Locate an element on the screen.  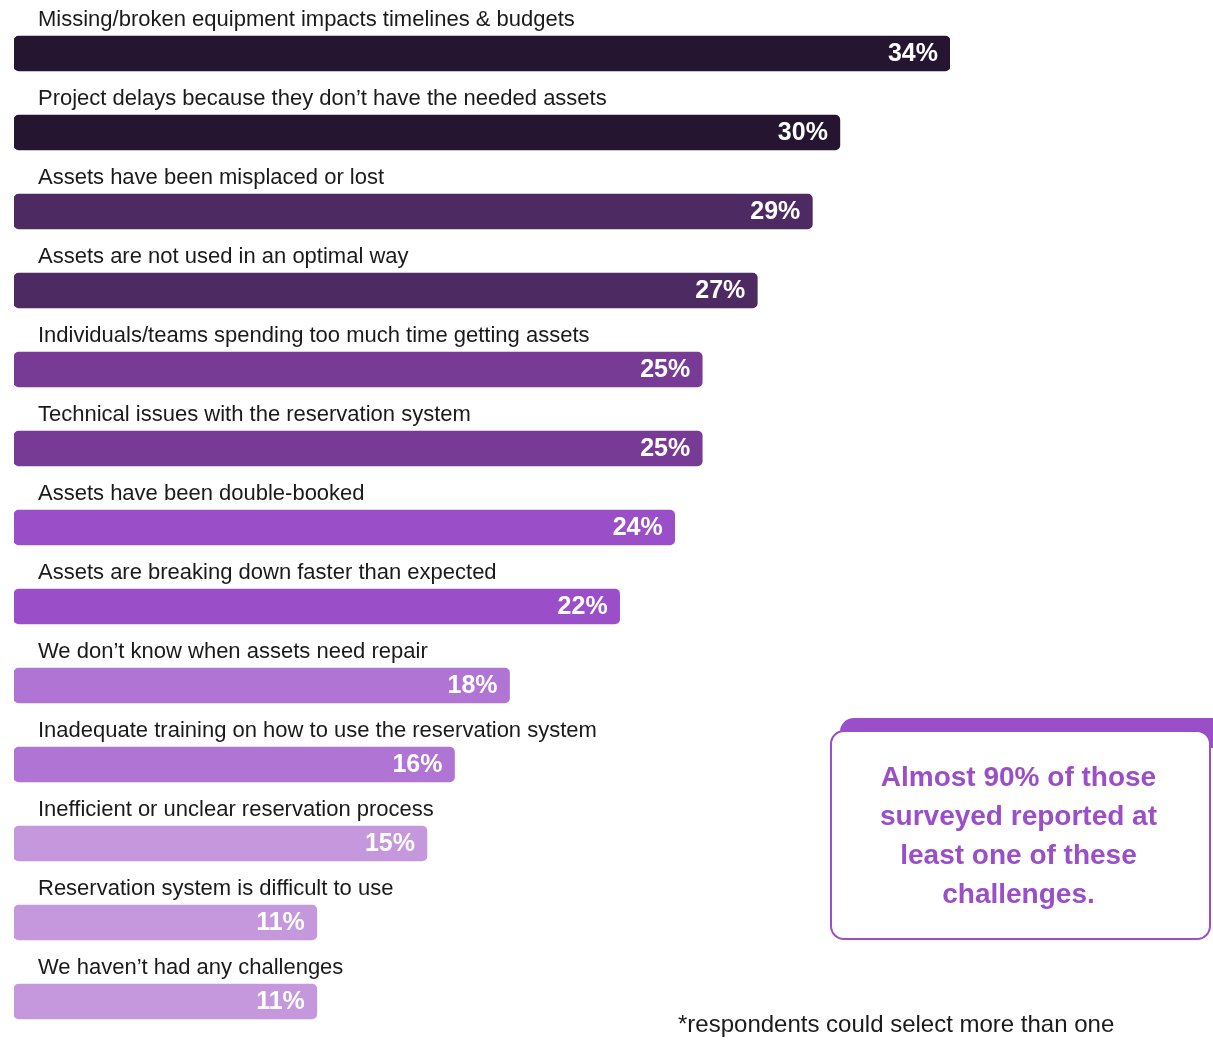
text: *respondents could select more than one is located at coordinates (896, 1024).